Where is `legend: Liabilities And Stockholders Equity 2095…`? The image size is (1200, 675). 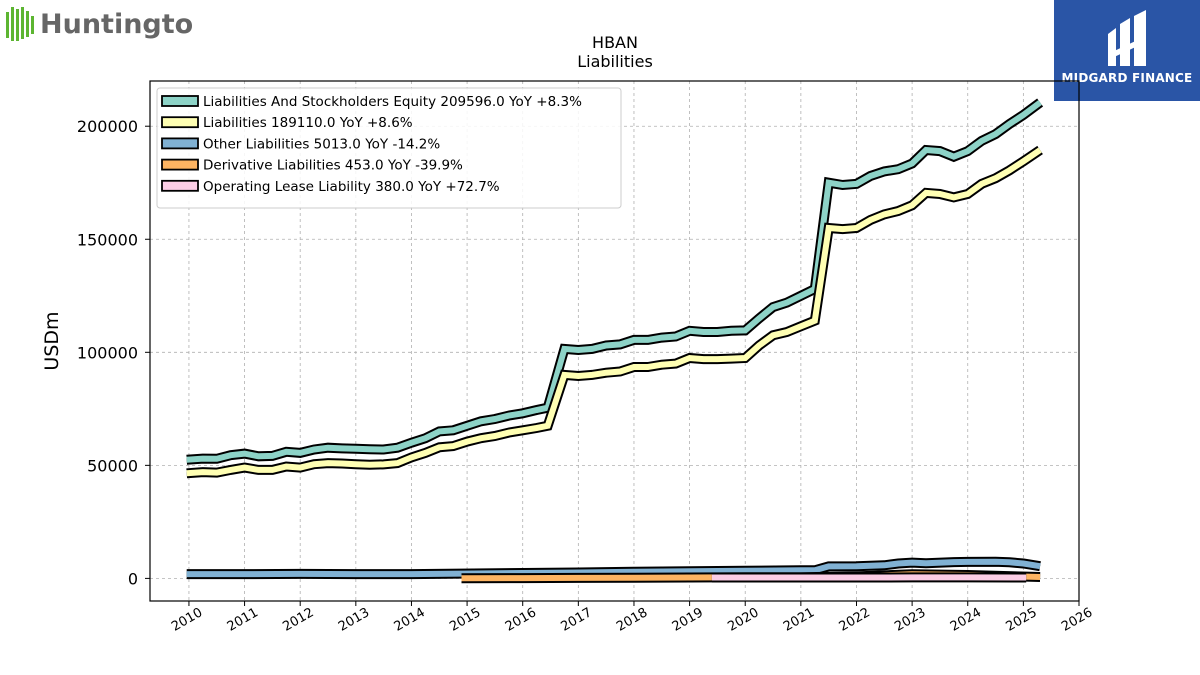
legend: Liabilities And Stockholders Equity 2095… is located at coordinates (389, 148).